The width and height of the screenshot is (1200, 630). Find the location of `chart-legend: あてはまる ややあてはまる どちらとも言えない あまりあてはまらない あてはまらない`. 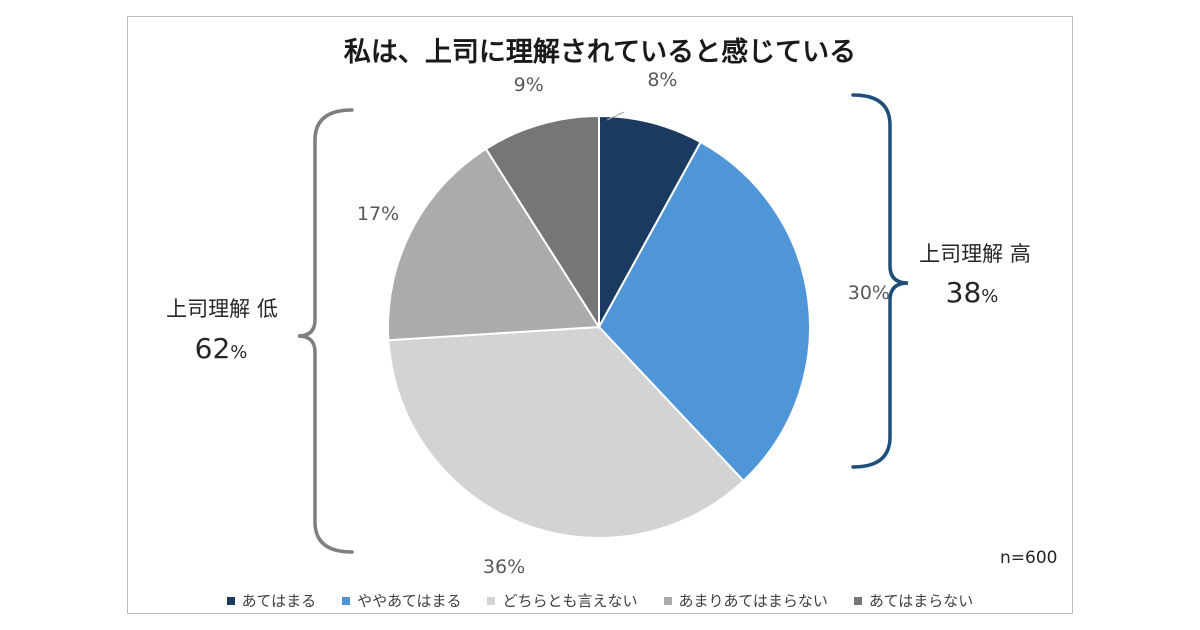

chart-legend: あてはまる ややあてはまる どちらとも言えない あまりあてはまらない あてはまらない is located at coordinates (600, 600).